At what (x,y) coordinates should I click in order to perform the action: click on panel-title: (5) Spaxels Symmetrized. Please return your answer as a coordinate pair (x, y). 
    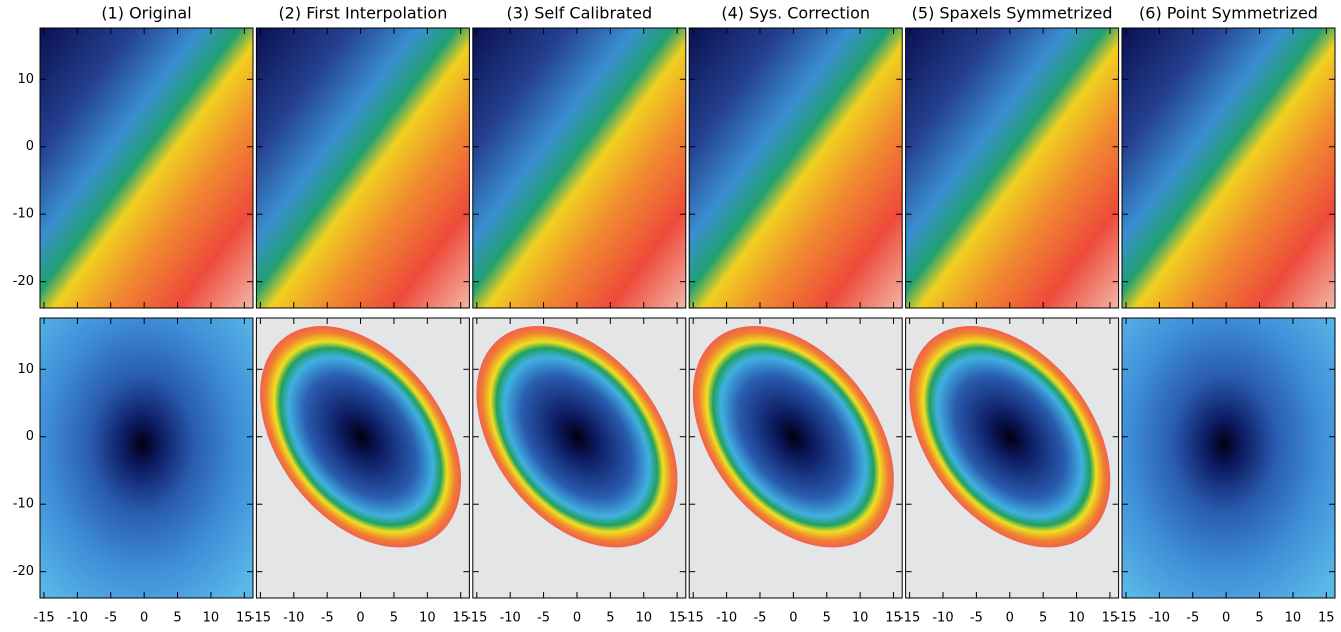
    Looking at the image, I should click on (1012, 13).